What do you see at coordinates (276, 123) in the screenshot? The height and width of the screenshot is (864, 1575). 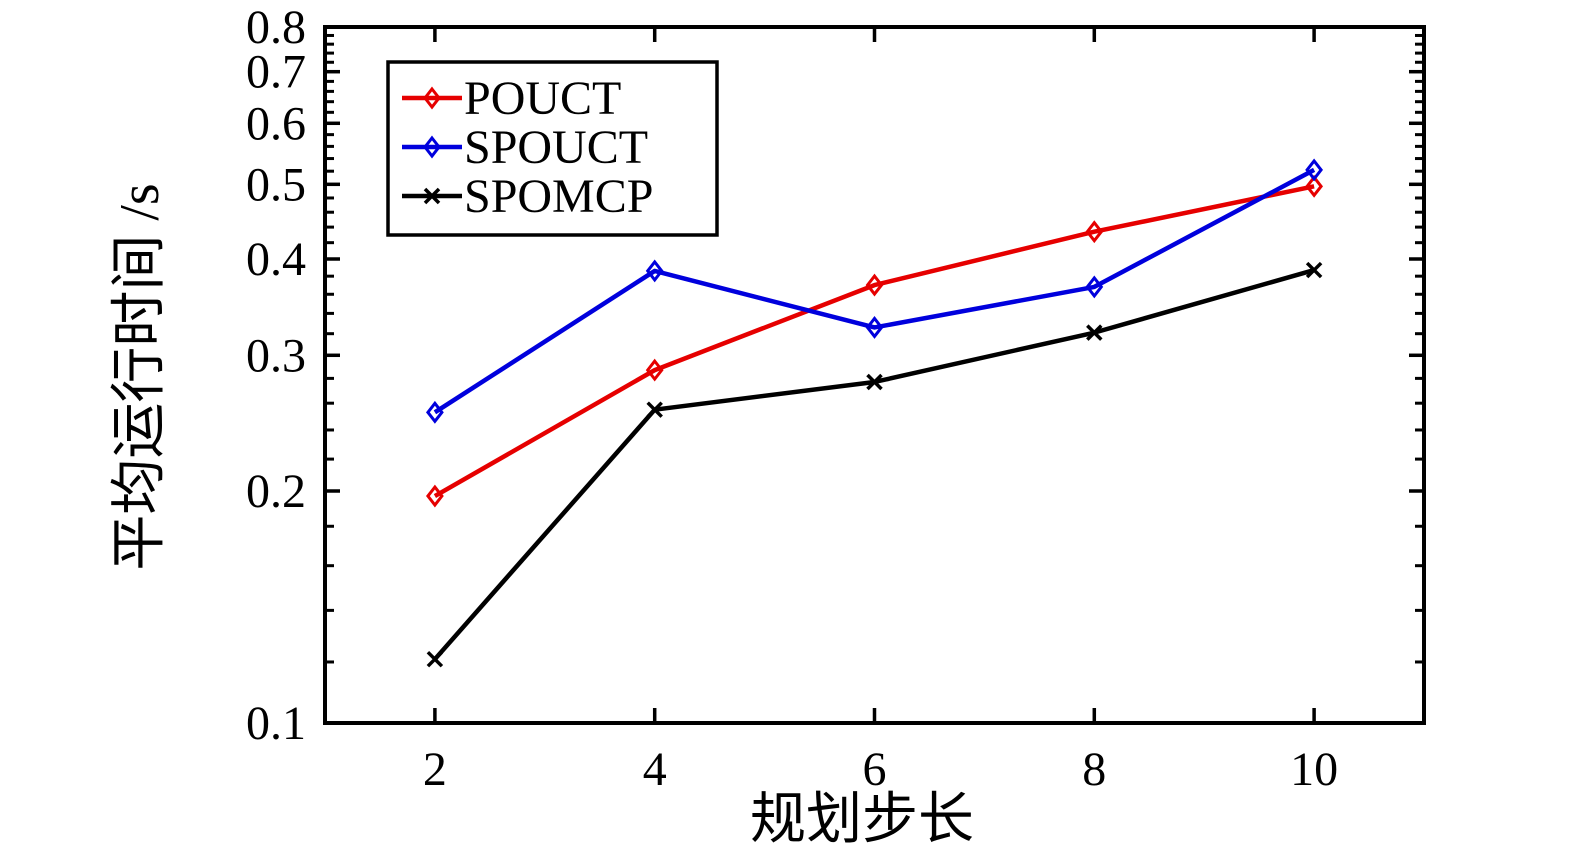 I see `y-tick-label: 0.6` at bounding box center [276, 123].